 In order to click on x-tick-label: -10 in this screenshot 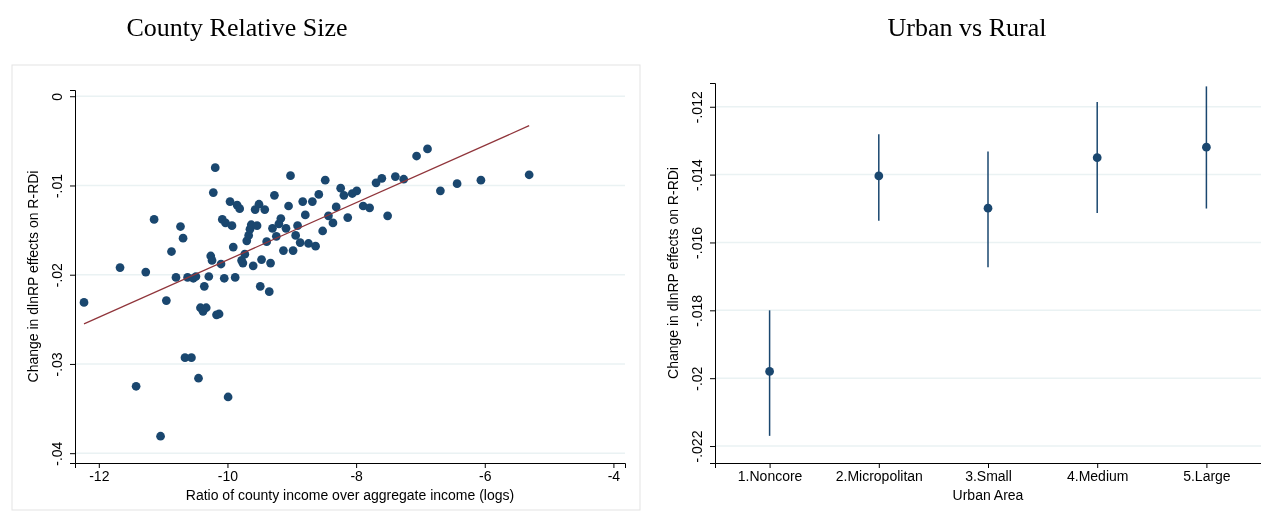, I will do `click(228, 475)`.